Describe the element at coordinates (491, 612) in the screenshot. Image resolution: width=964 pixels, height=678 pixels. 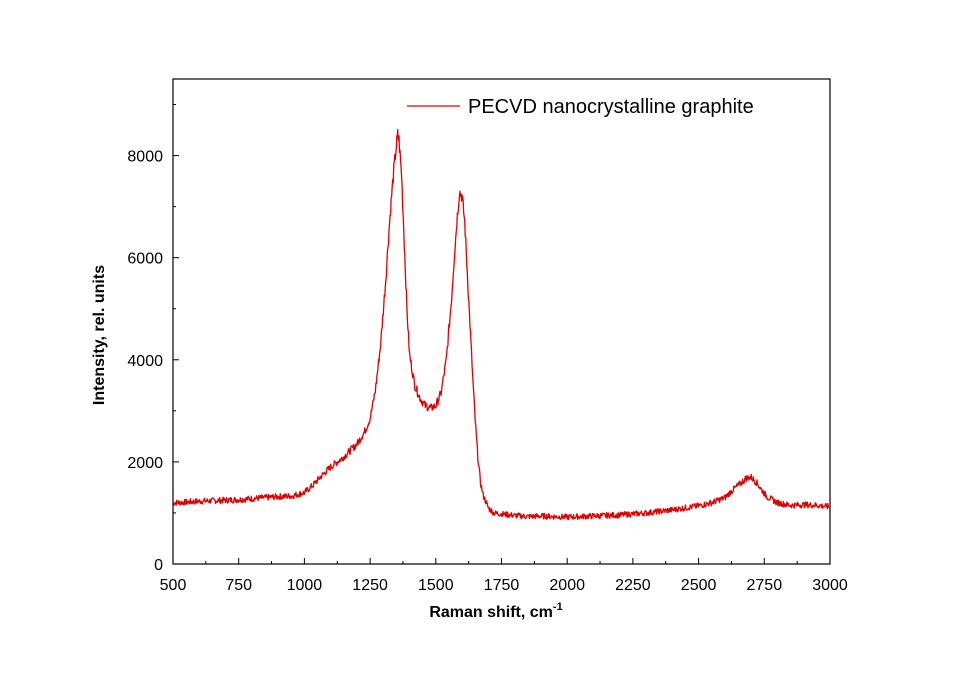
I see `x-axis-title-text: Raman shift, cm` at that location.